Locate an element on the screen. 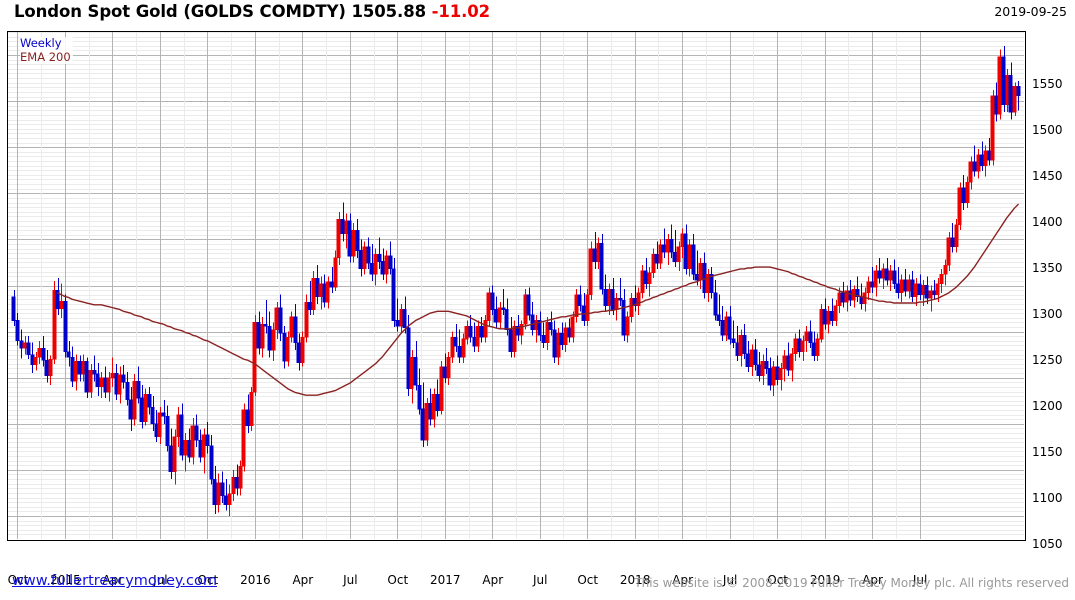 The height and width of the screenshot is (600, 1075). y-axis-tick-label: 1100 is located at coordinates (1047, 498).